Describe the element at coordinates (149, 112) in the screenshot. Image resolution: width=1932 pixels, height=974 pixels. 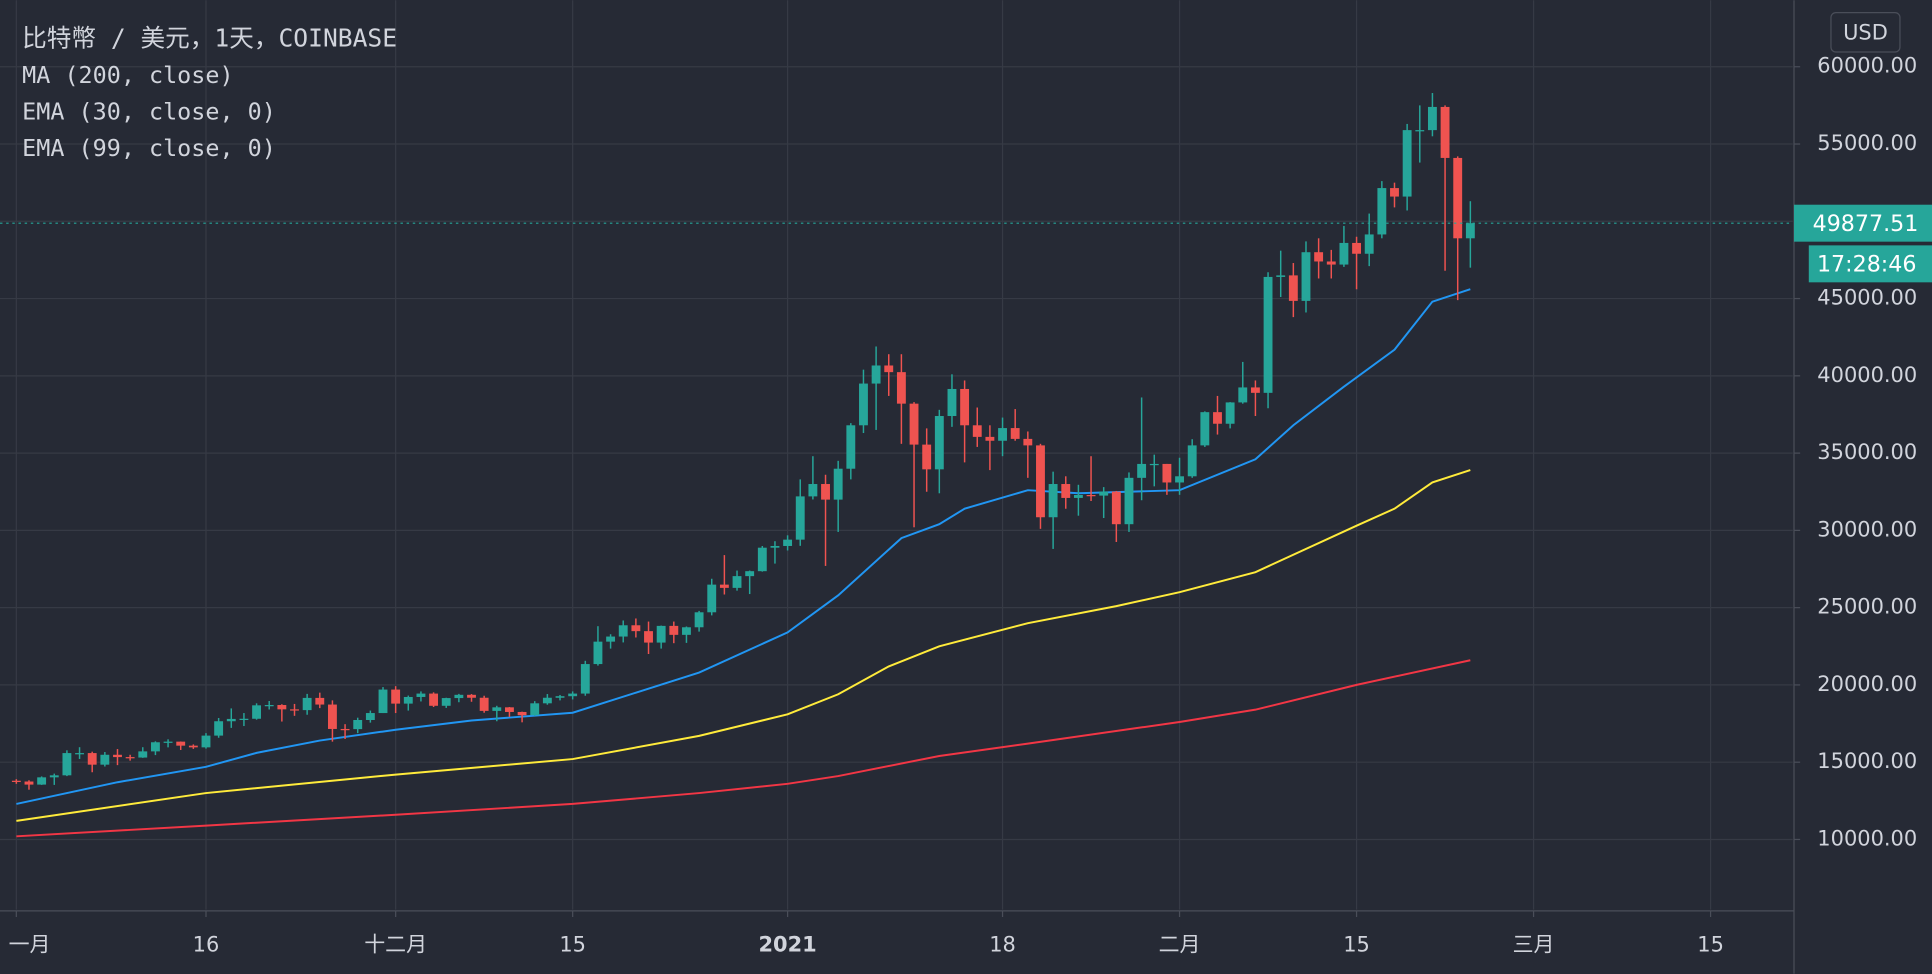
I see `legend-entry: EMA (30, close, 0)` at that location.